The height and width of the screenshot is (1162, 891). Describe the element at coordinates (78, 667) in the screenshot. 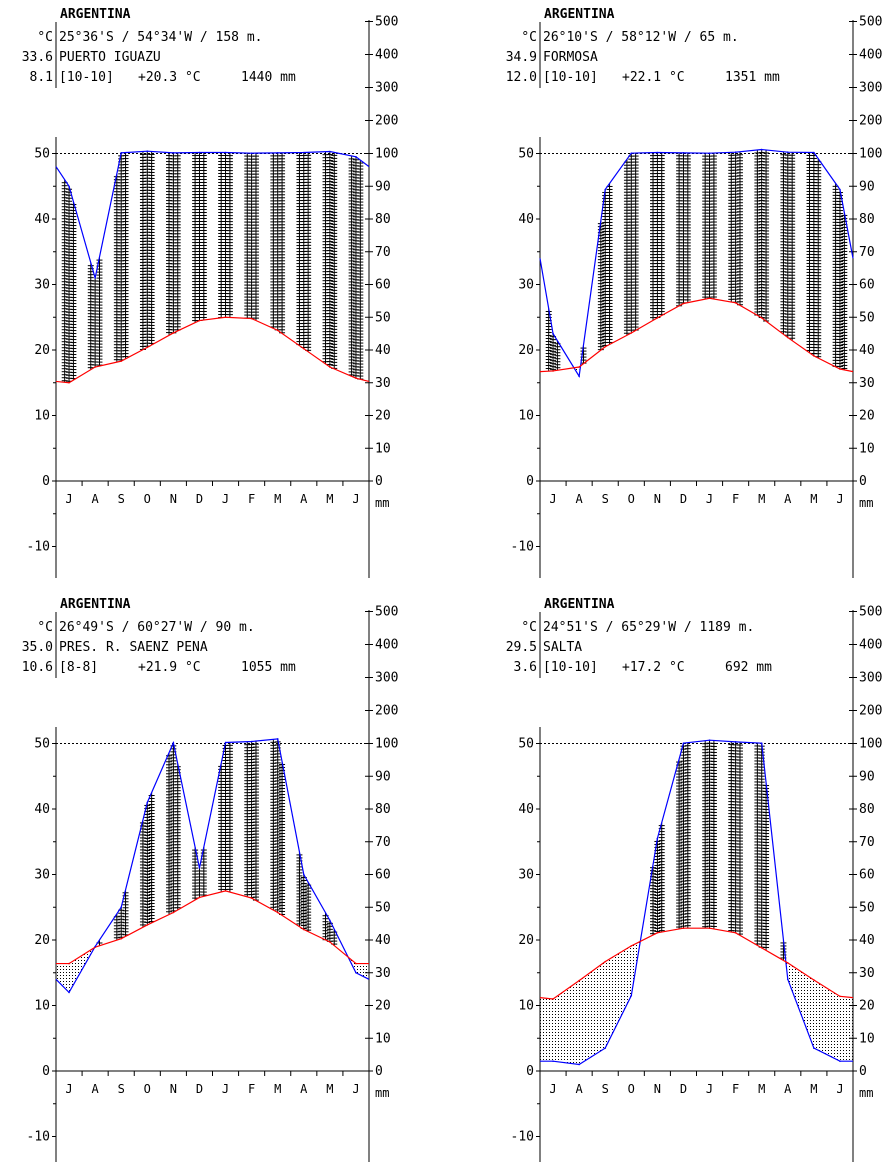

I see `observation-years: [8-8]` at that location.